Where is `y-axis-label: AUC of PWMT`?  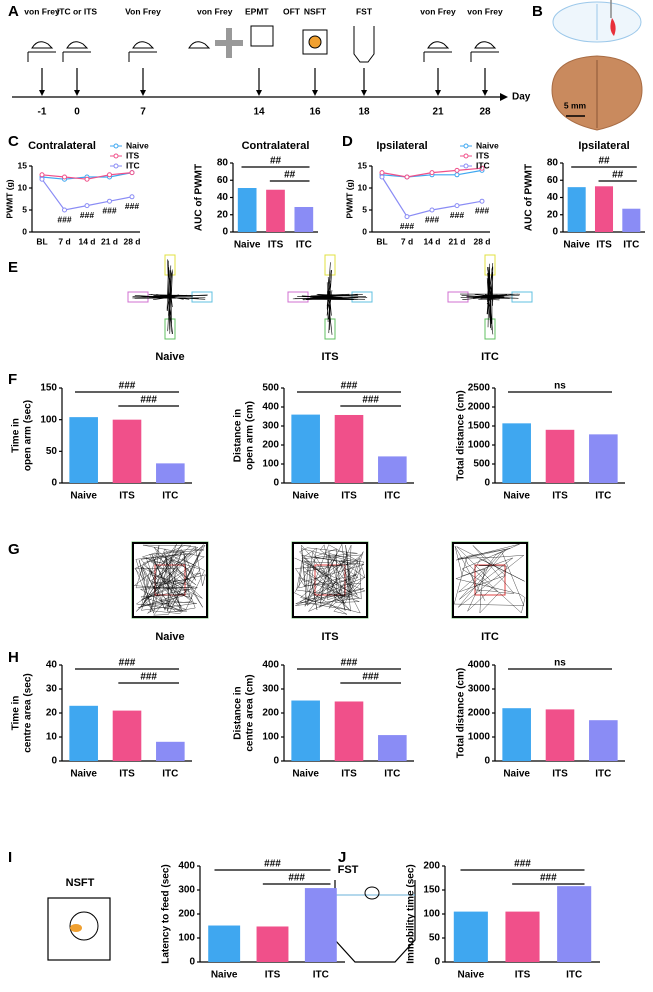 y-axis-label: AUC of PWMT is located at coordinates (199, 197).